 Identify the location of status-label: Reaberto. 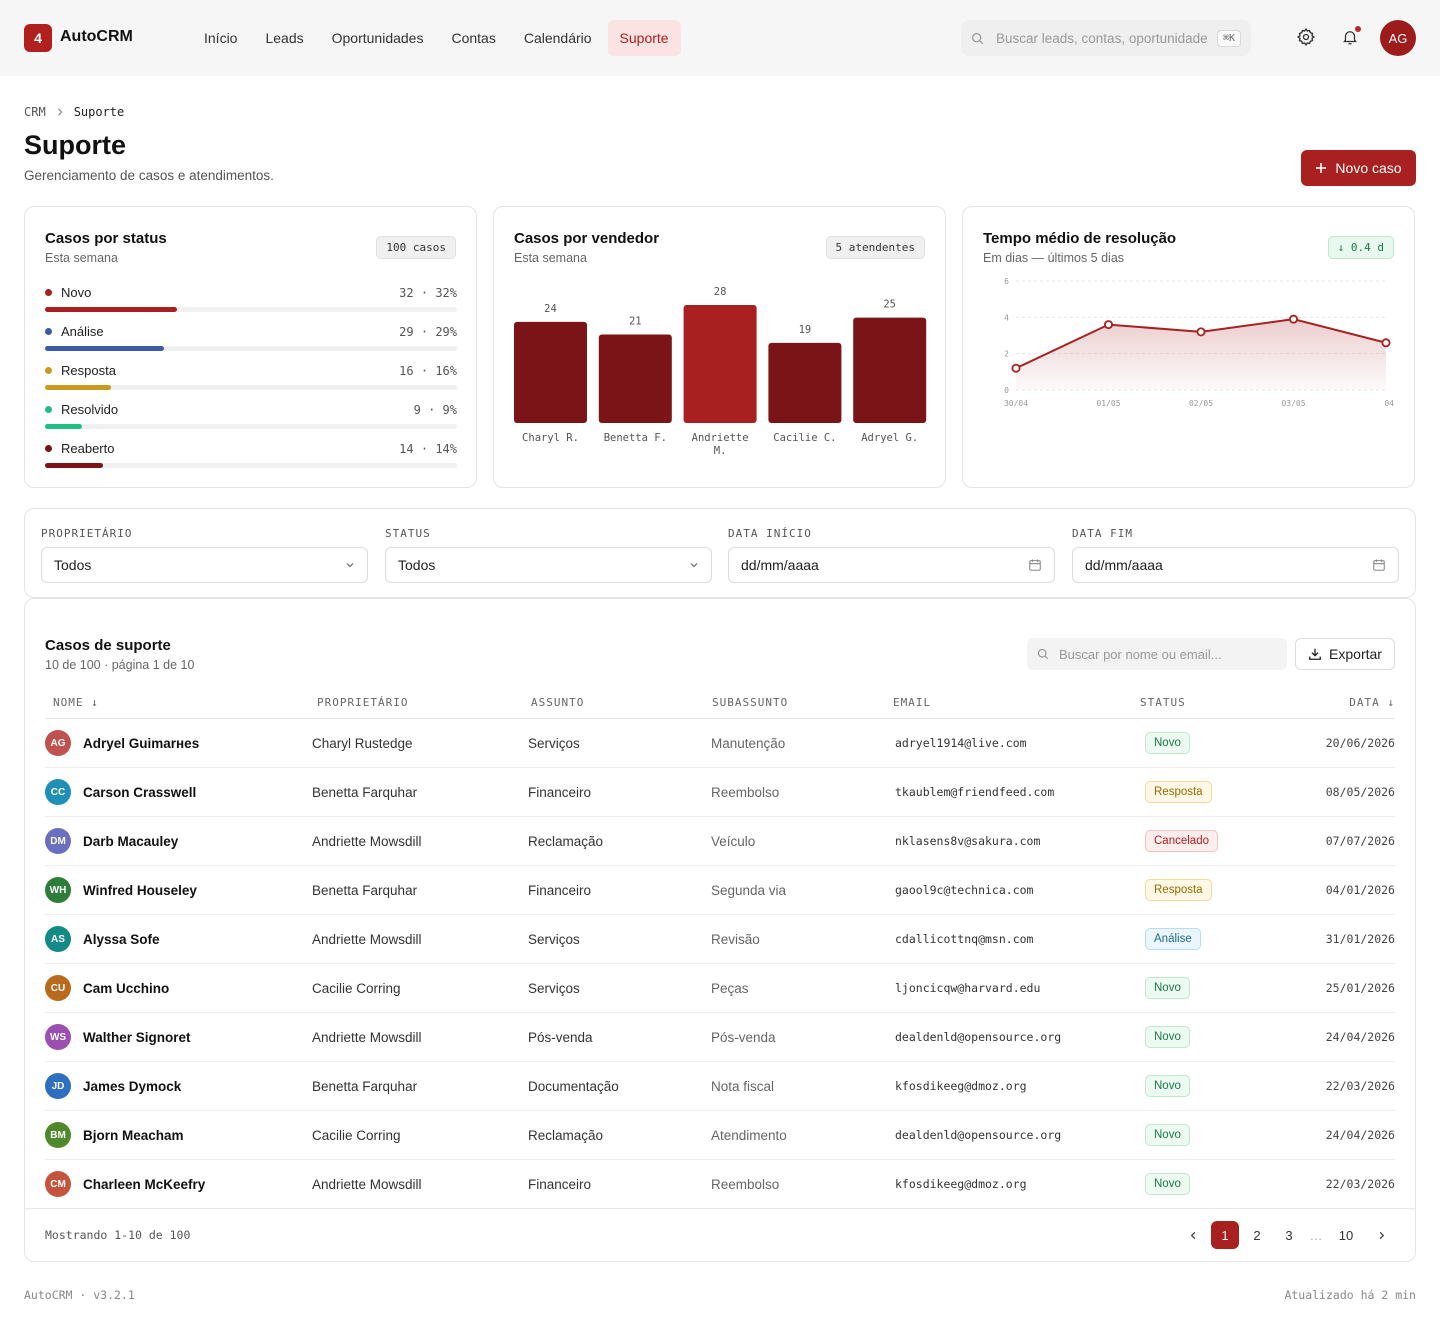
(88, 448).